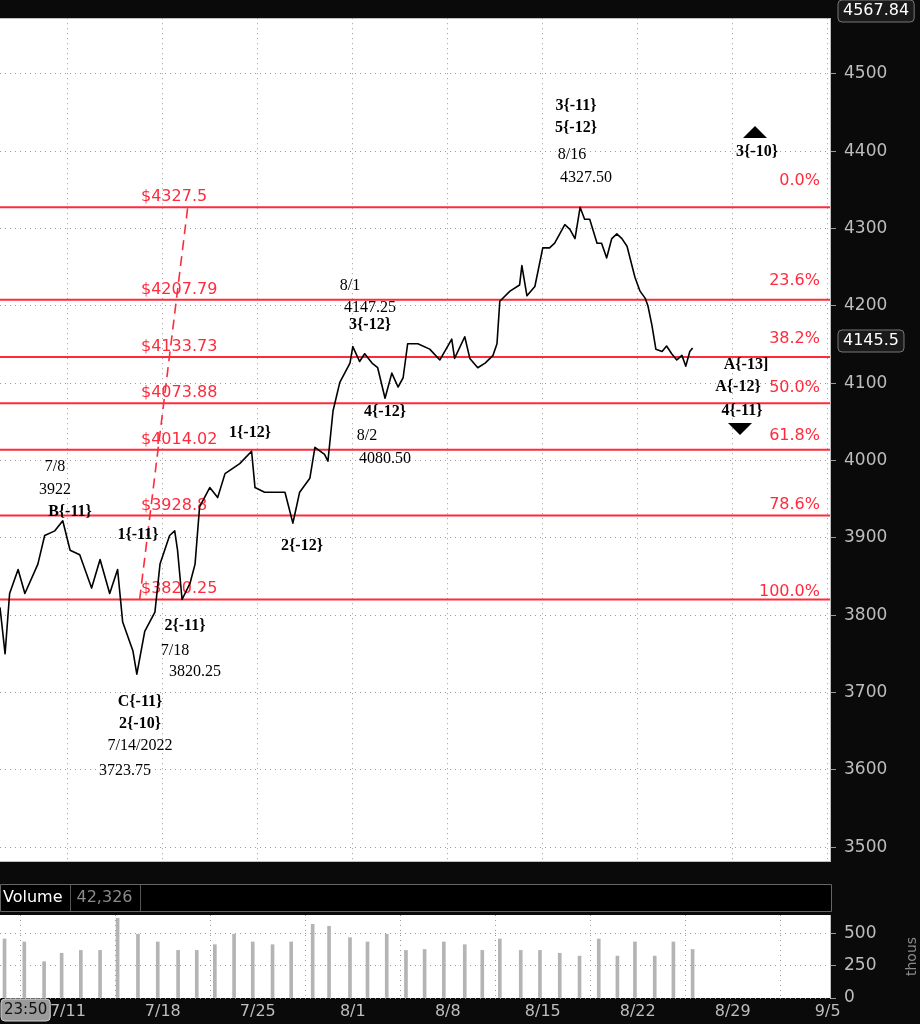 The image size is (920, 1024). Describe the element at coordinates (827, 1010) in the screenshot. I see `x-tick-label: 9/5` at that location.